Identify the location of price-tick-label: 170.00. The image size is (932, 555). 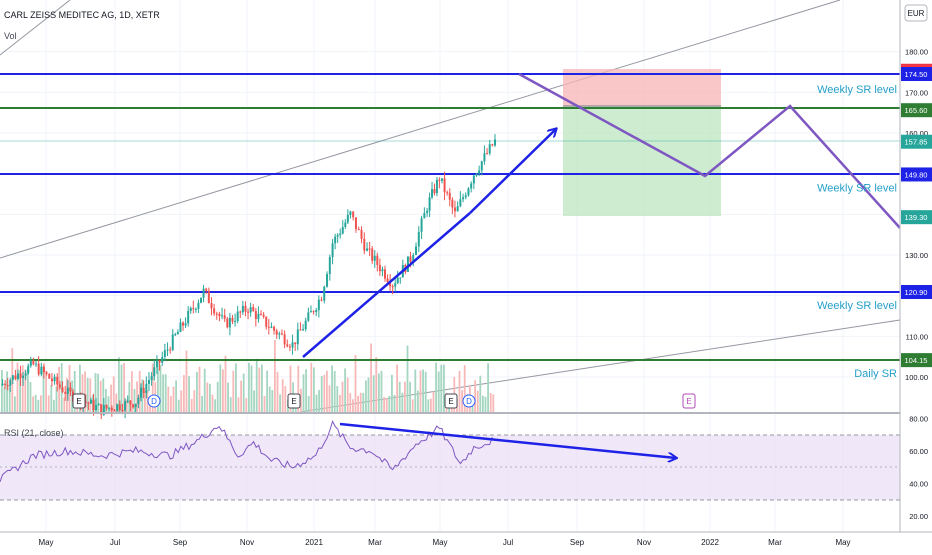
(916, 92).